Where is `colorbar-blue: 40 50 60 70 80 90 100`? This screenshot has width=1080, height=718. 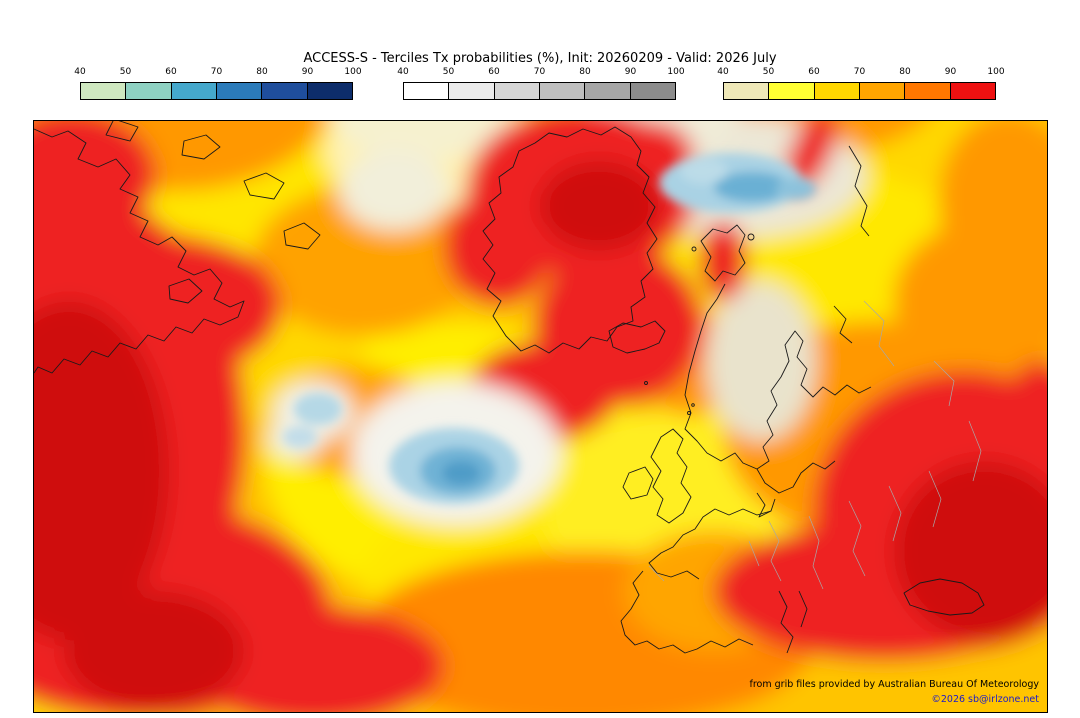 colorbar-blue: 40 50 60 70 80 90 100 is located at coordinates (218, 86).